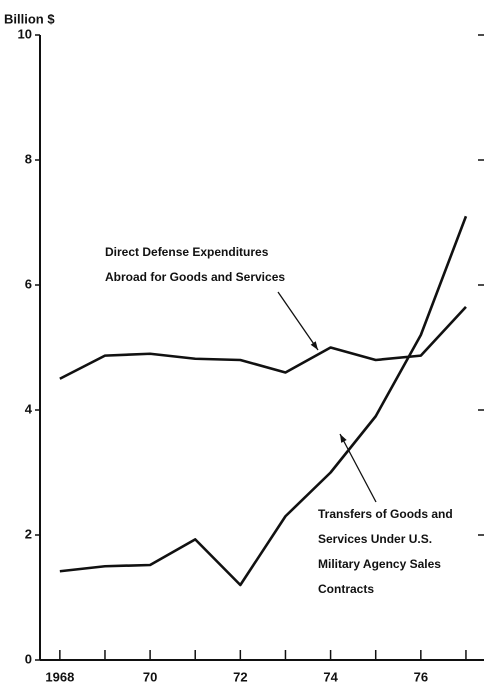 Image resolution: width=486 pixels, height=689 pixels. I want to click on y-tick-label: 2, so click(28, 533).